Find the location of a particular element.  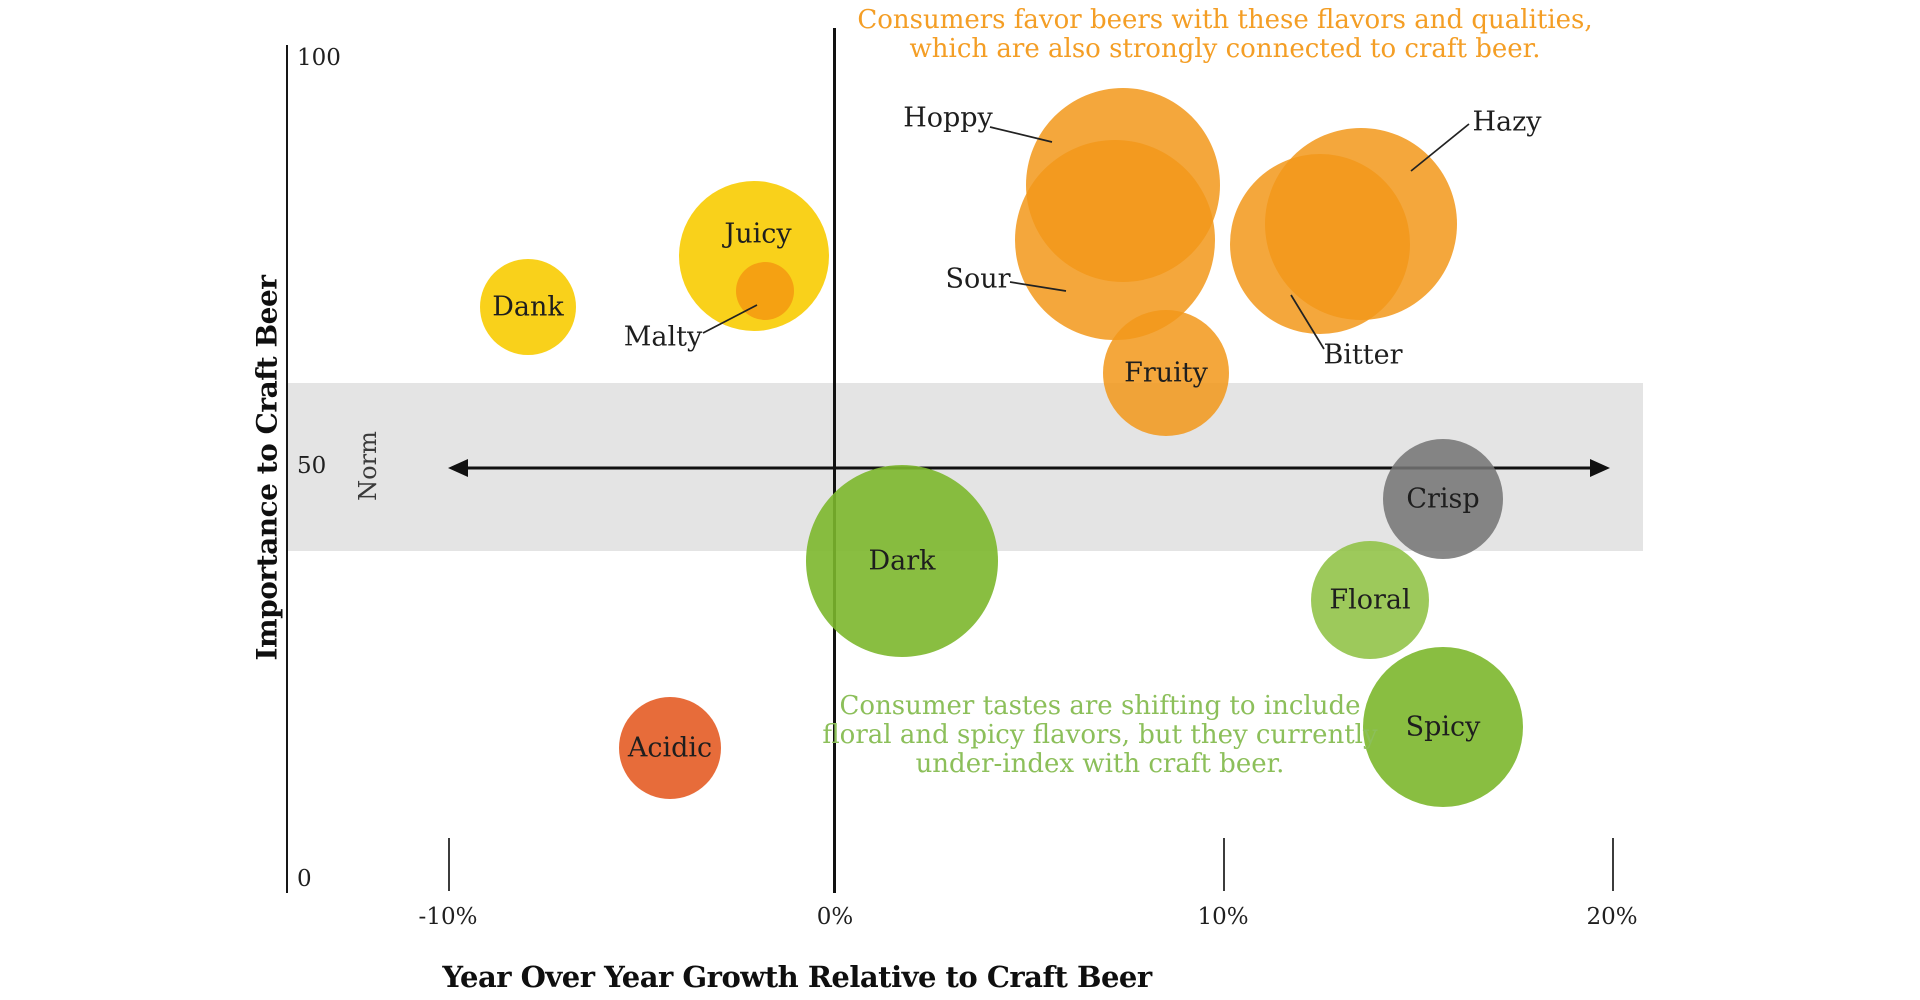

bubble-label-dank: Dank is located at coordinates (528, 307).